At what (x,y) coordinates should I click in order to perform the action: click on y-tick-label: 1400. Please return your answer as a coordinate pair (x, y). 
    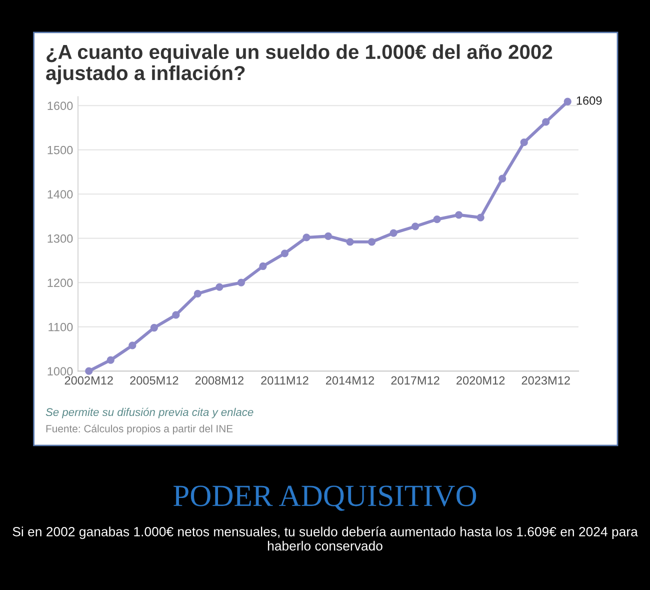
    Looking at the image, I should click on (60, 194).